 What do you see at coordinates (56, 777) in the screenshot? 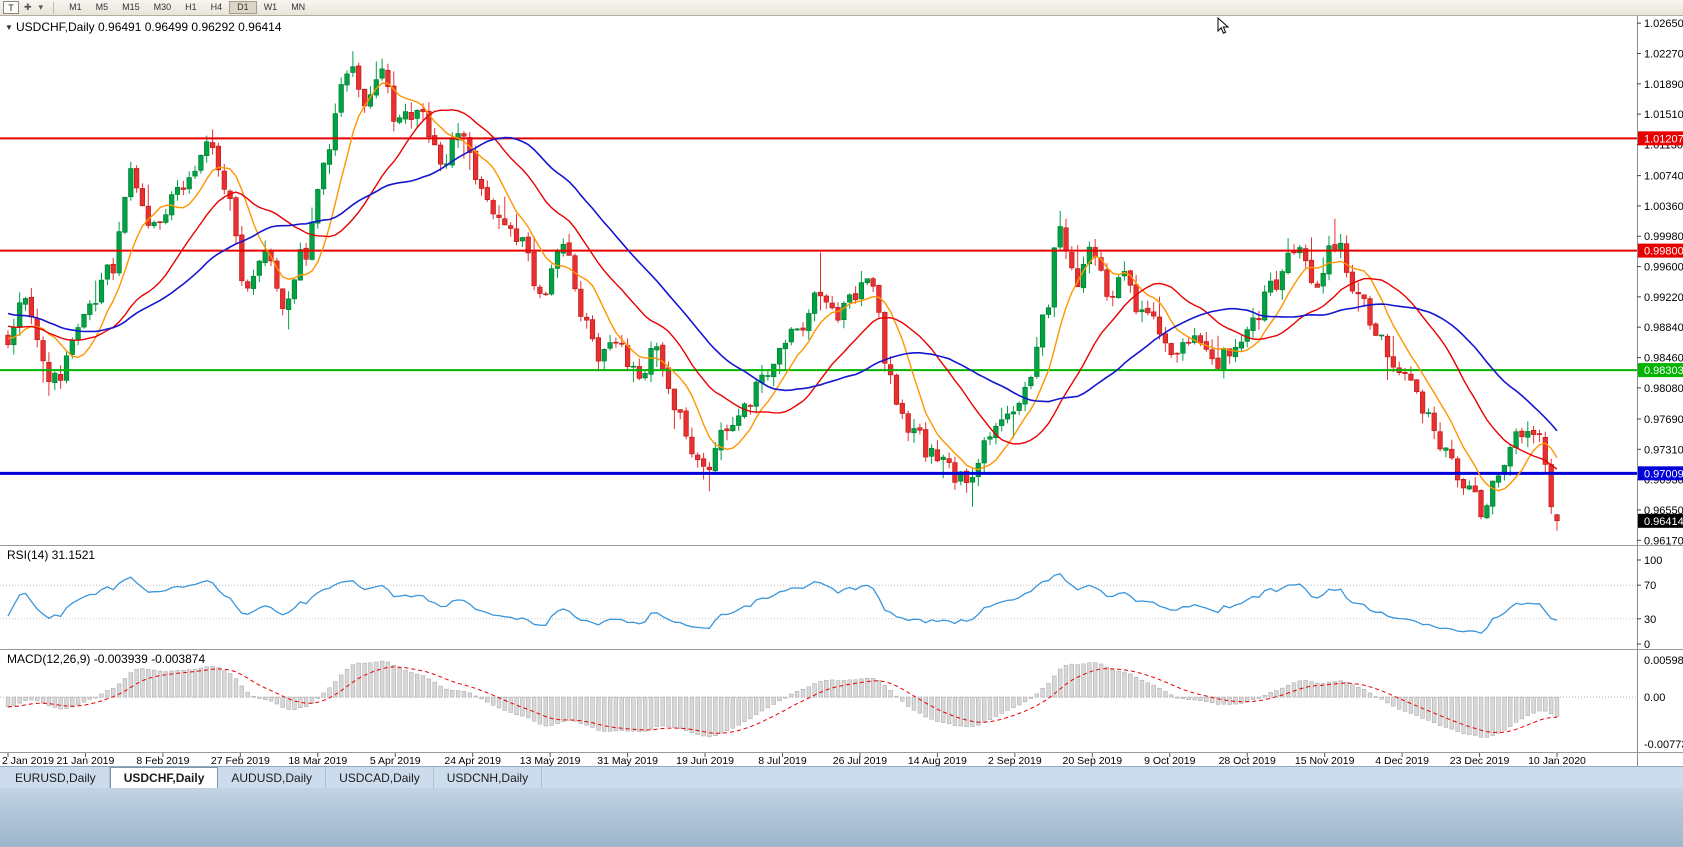
I see `tab-EURUSD: EURUSD,Daily` at bounding box center [56, 777].